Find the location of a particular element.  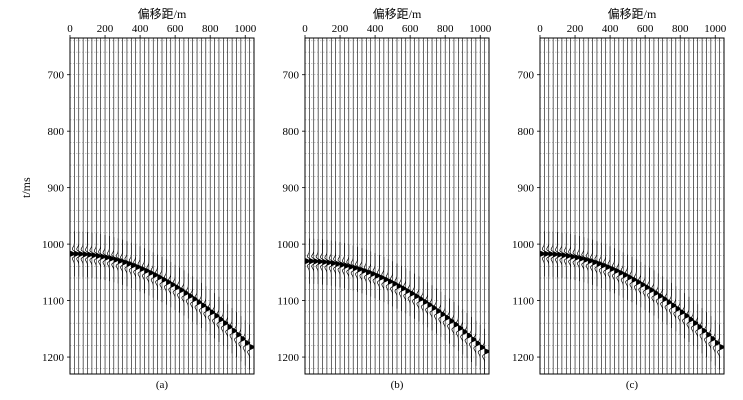

panel-caption: (c) is located at coordinates (632, 385).